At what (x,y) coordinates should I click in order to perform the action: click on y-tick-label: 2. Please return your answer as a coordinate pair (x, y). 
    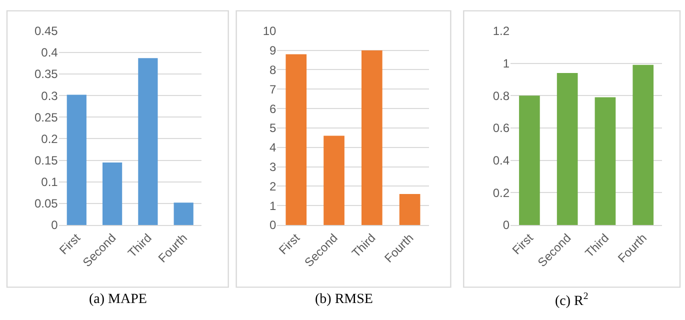
    Looking at the image, I should click on (273, 186).